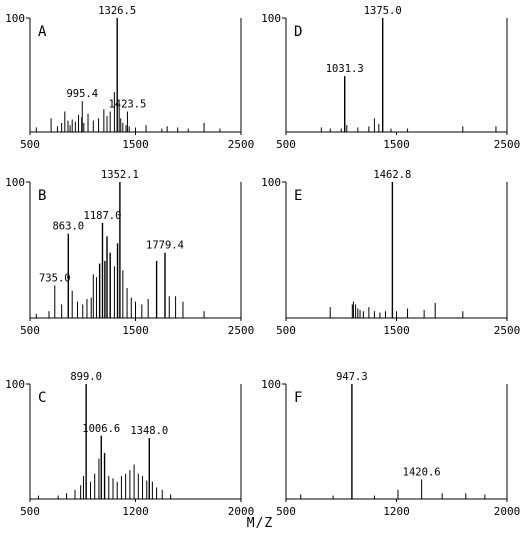 The image size is (520, 539). Describe the element at coordinates (271, 18) in the screenshot. I see `panel-d-ytick-label: 100` at that location.